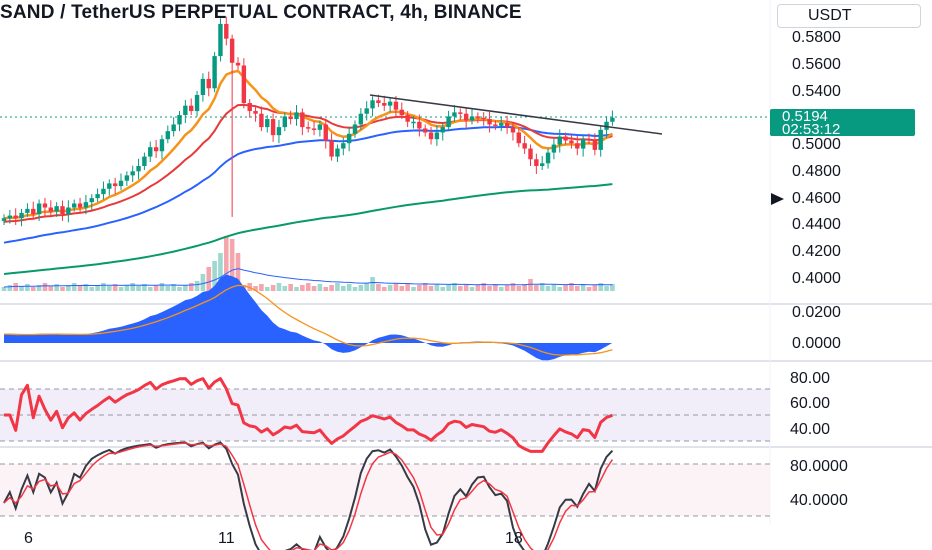 This screenshot has height=550, width=932. Describe the element at coordinates (516, 114) in the screenshot. I see `trendline` at that location.